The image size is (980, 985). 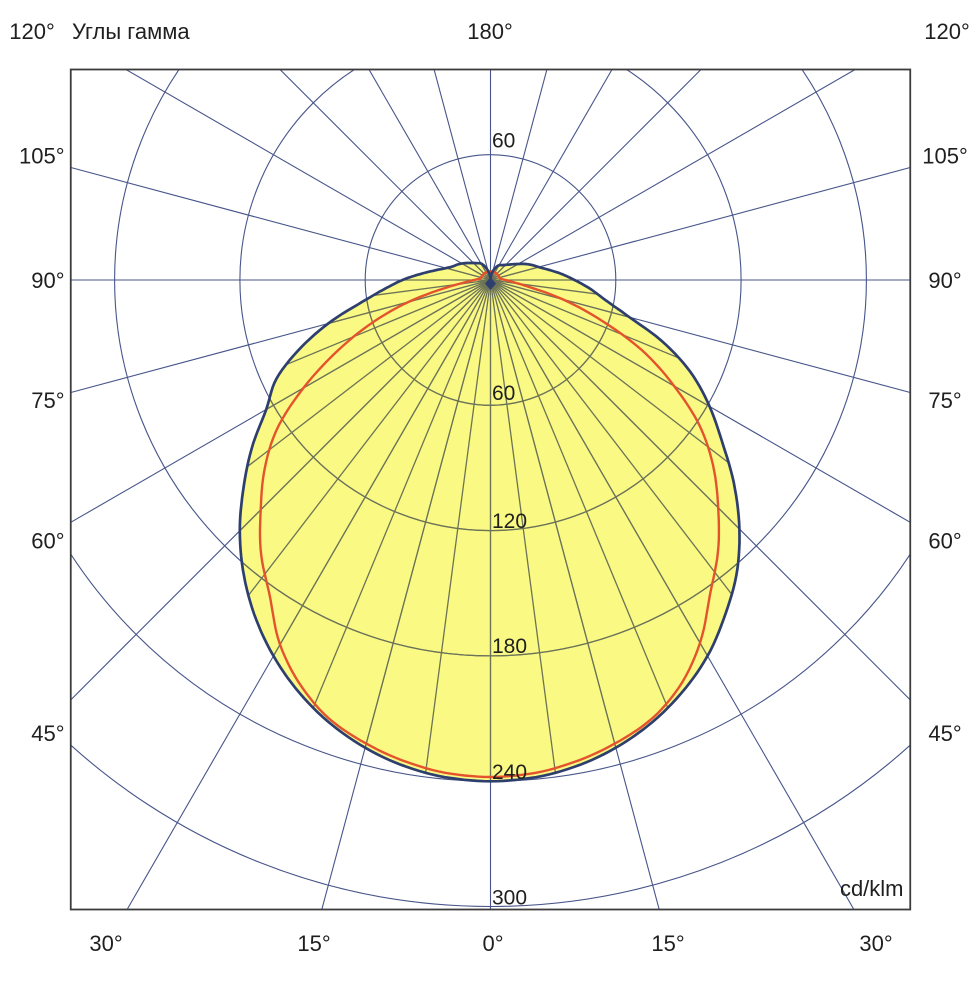 What do you see at coordinates (872, 888) in the screenshot?
I see `svg-text: cd/klm` at bounding box center [872, 888].